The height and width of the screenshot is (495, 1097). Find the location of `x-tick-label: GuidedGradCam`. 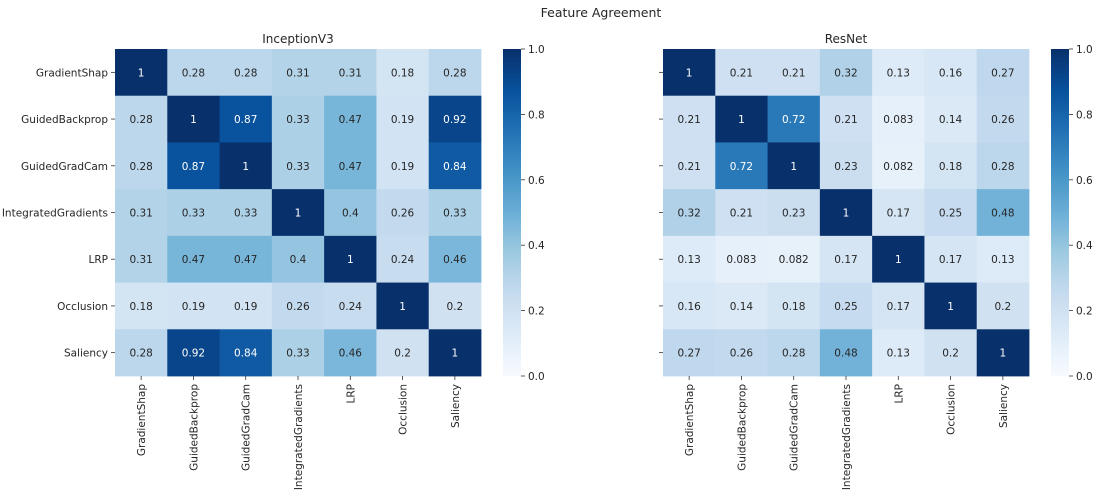

x-tick-label: GuidedGradCam is located at coordinates (247, 427).